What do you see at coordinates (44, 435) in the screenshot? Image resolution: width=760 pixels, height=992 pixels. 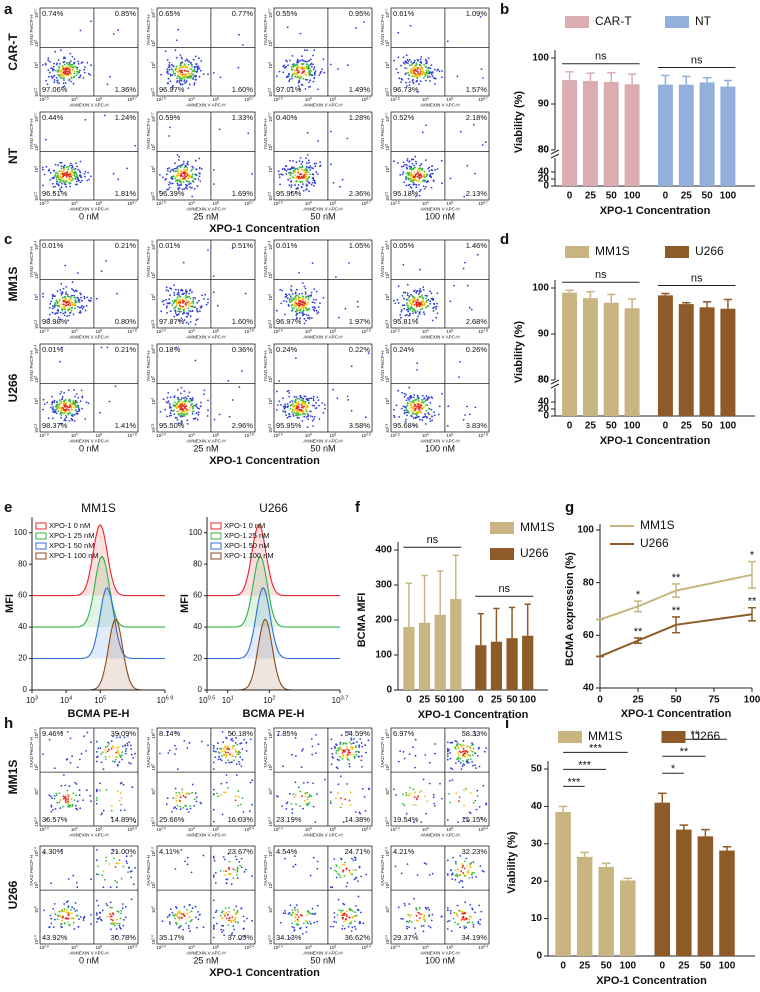 I see `x-tick-label: 10^2.9` at bounding box center [44, 435].